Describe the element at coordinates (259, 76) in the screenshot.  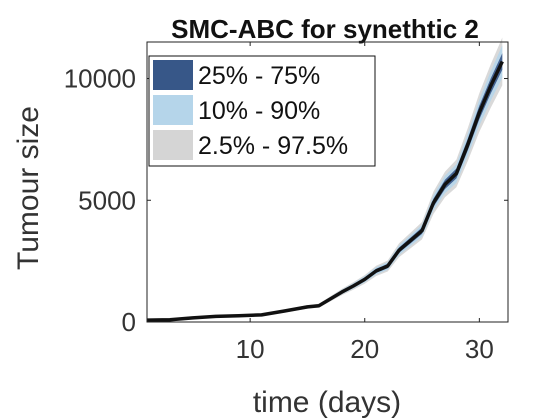
I see `legend-label: 25% - 75%` at that location.